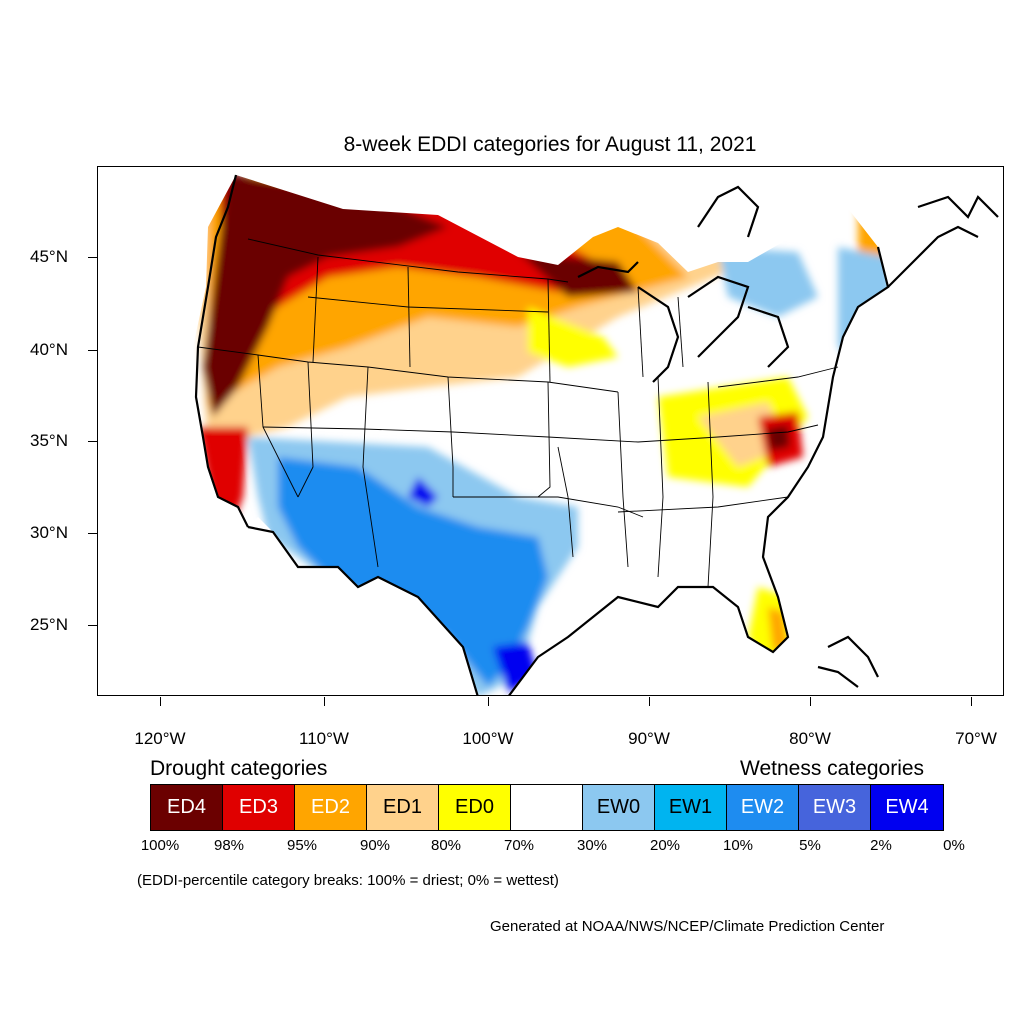  What do you see at coordinates (160, 738) in the screenshot?
I see `lon-label-120: 120°W` at bounding box center [160, 738].